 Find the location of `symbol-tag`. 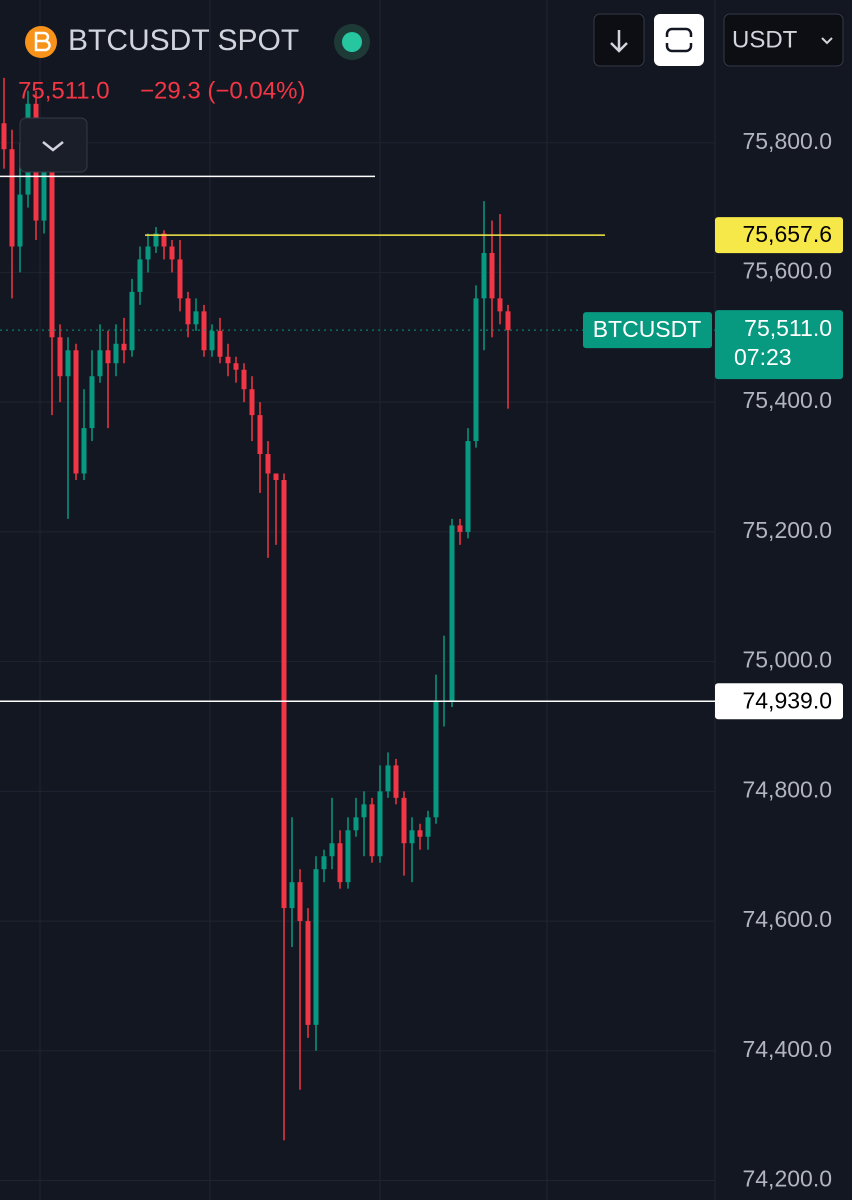

symbol-tag is located at coordinates (647, 330).